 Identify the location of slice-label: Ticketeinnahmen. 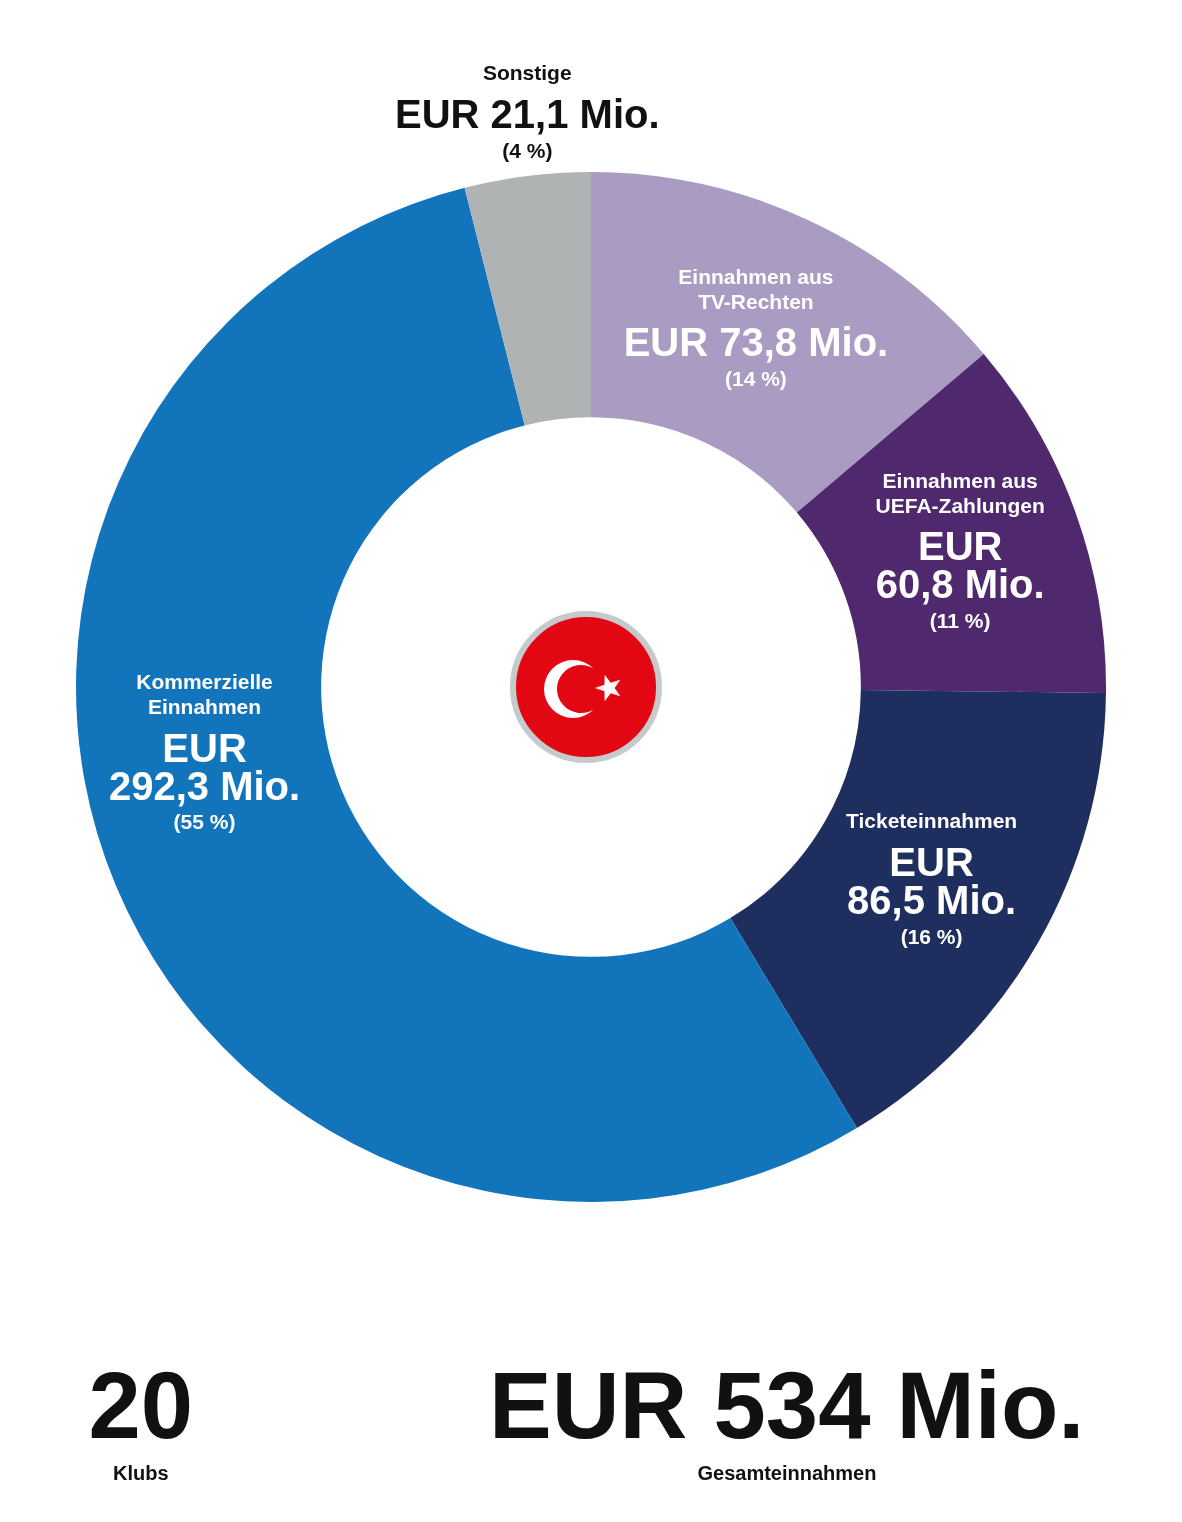
(932, 821).